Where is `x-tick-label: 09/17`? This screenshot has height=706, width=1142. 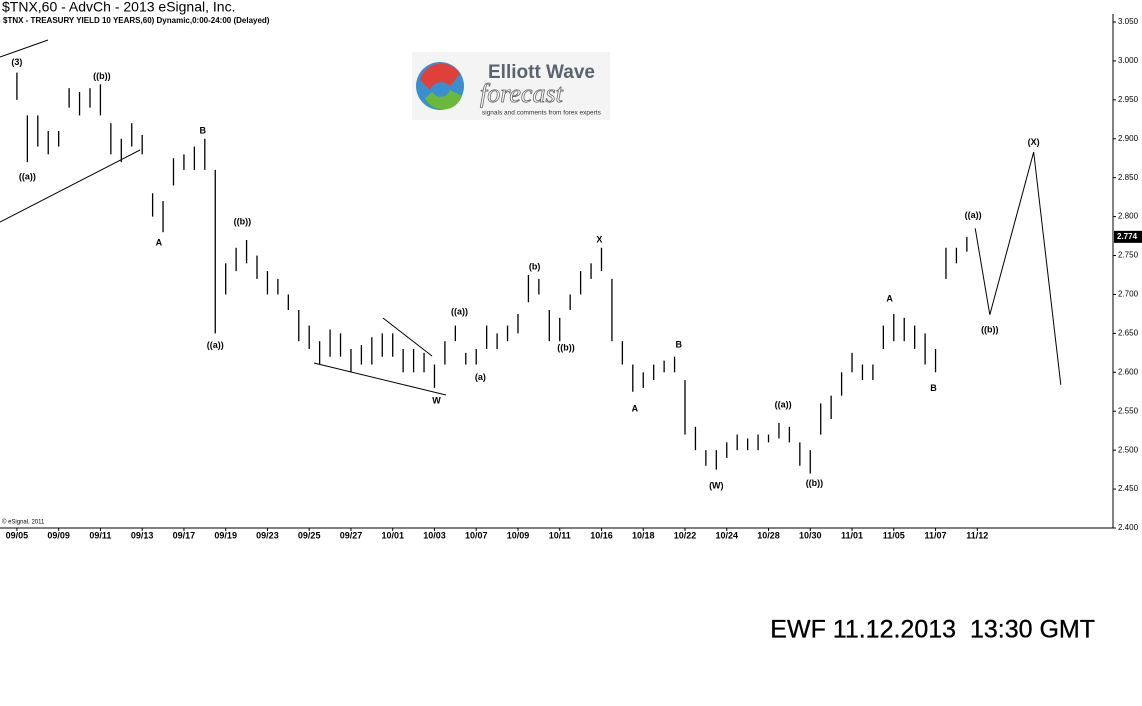
x-tick-label: 09/17 is located at coordinates (184, 535).